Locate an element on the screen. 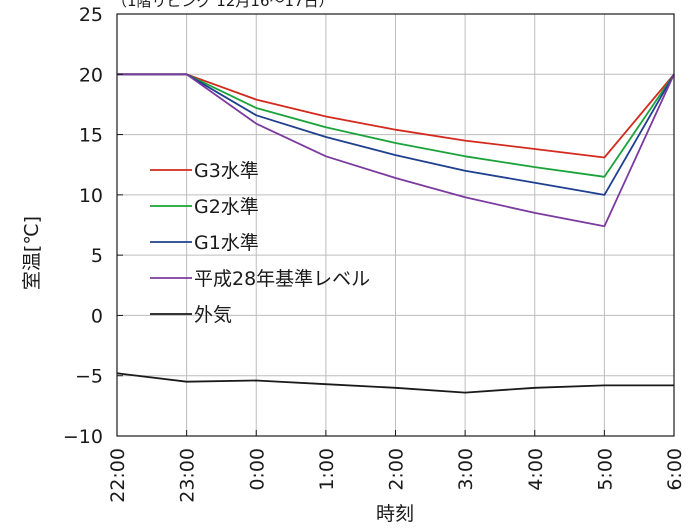  x-tick-label: 6:00 is located at coordinates (675, 469).